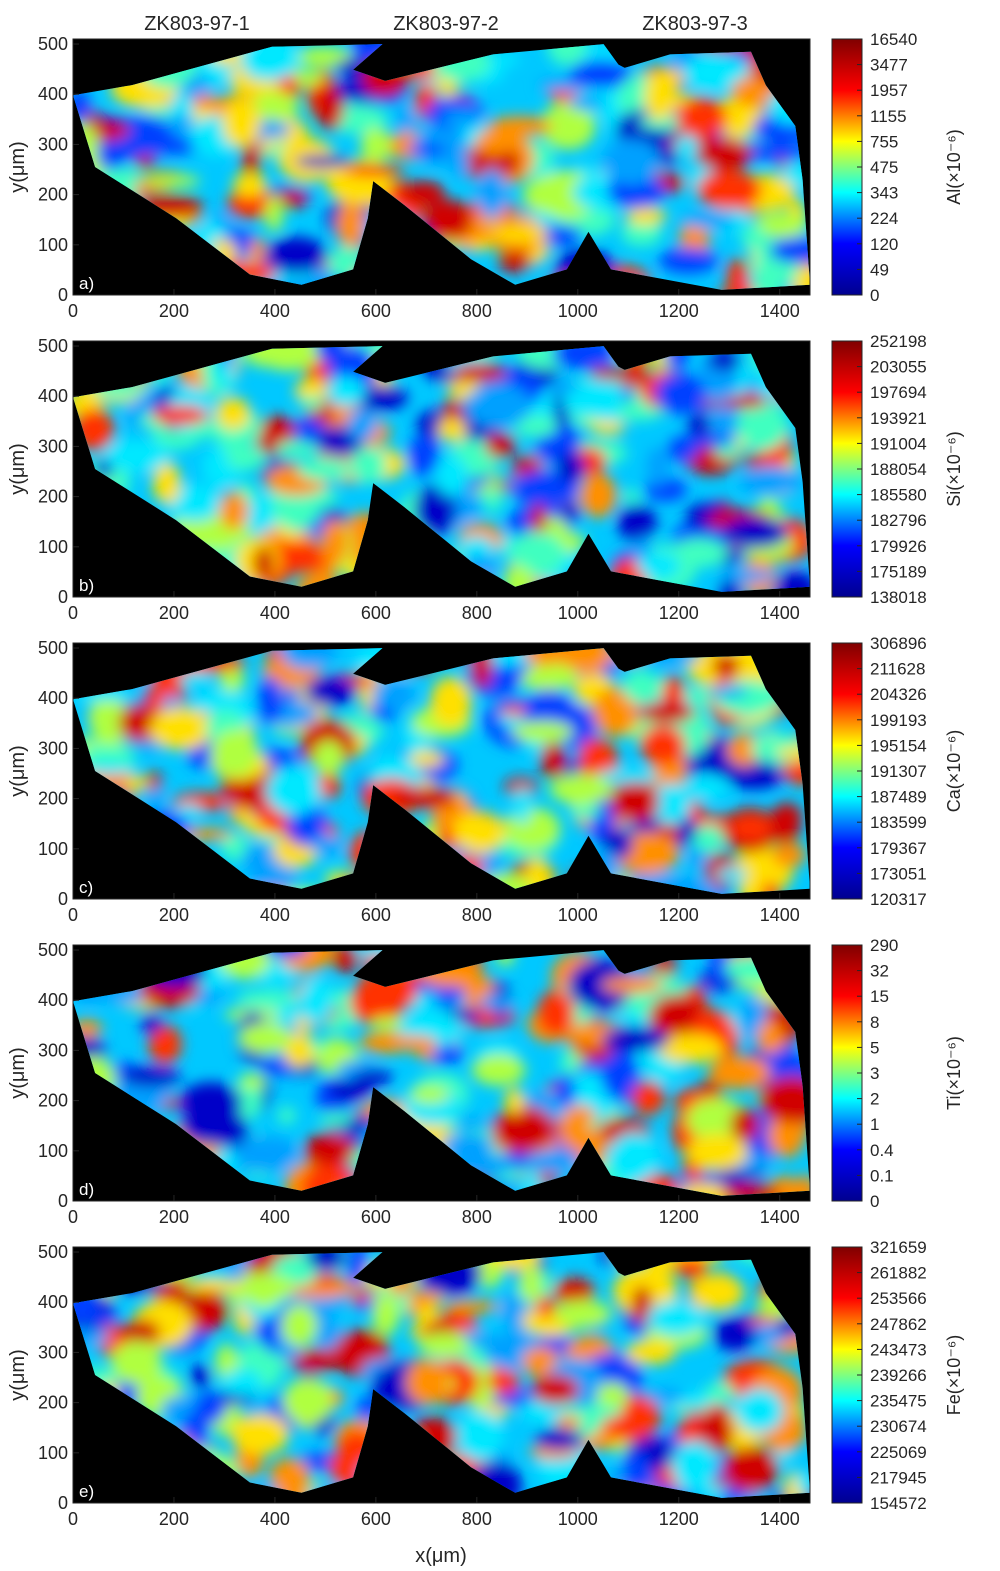  I want to click on sample-titles: ZK803-97-1 ZK803-97-2 ZK803-97-3, so click(446, 24).